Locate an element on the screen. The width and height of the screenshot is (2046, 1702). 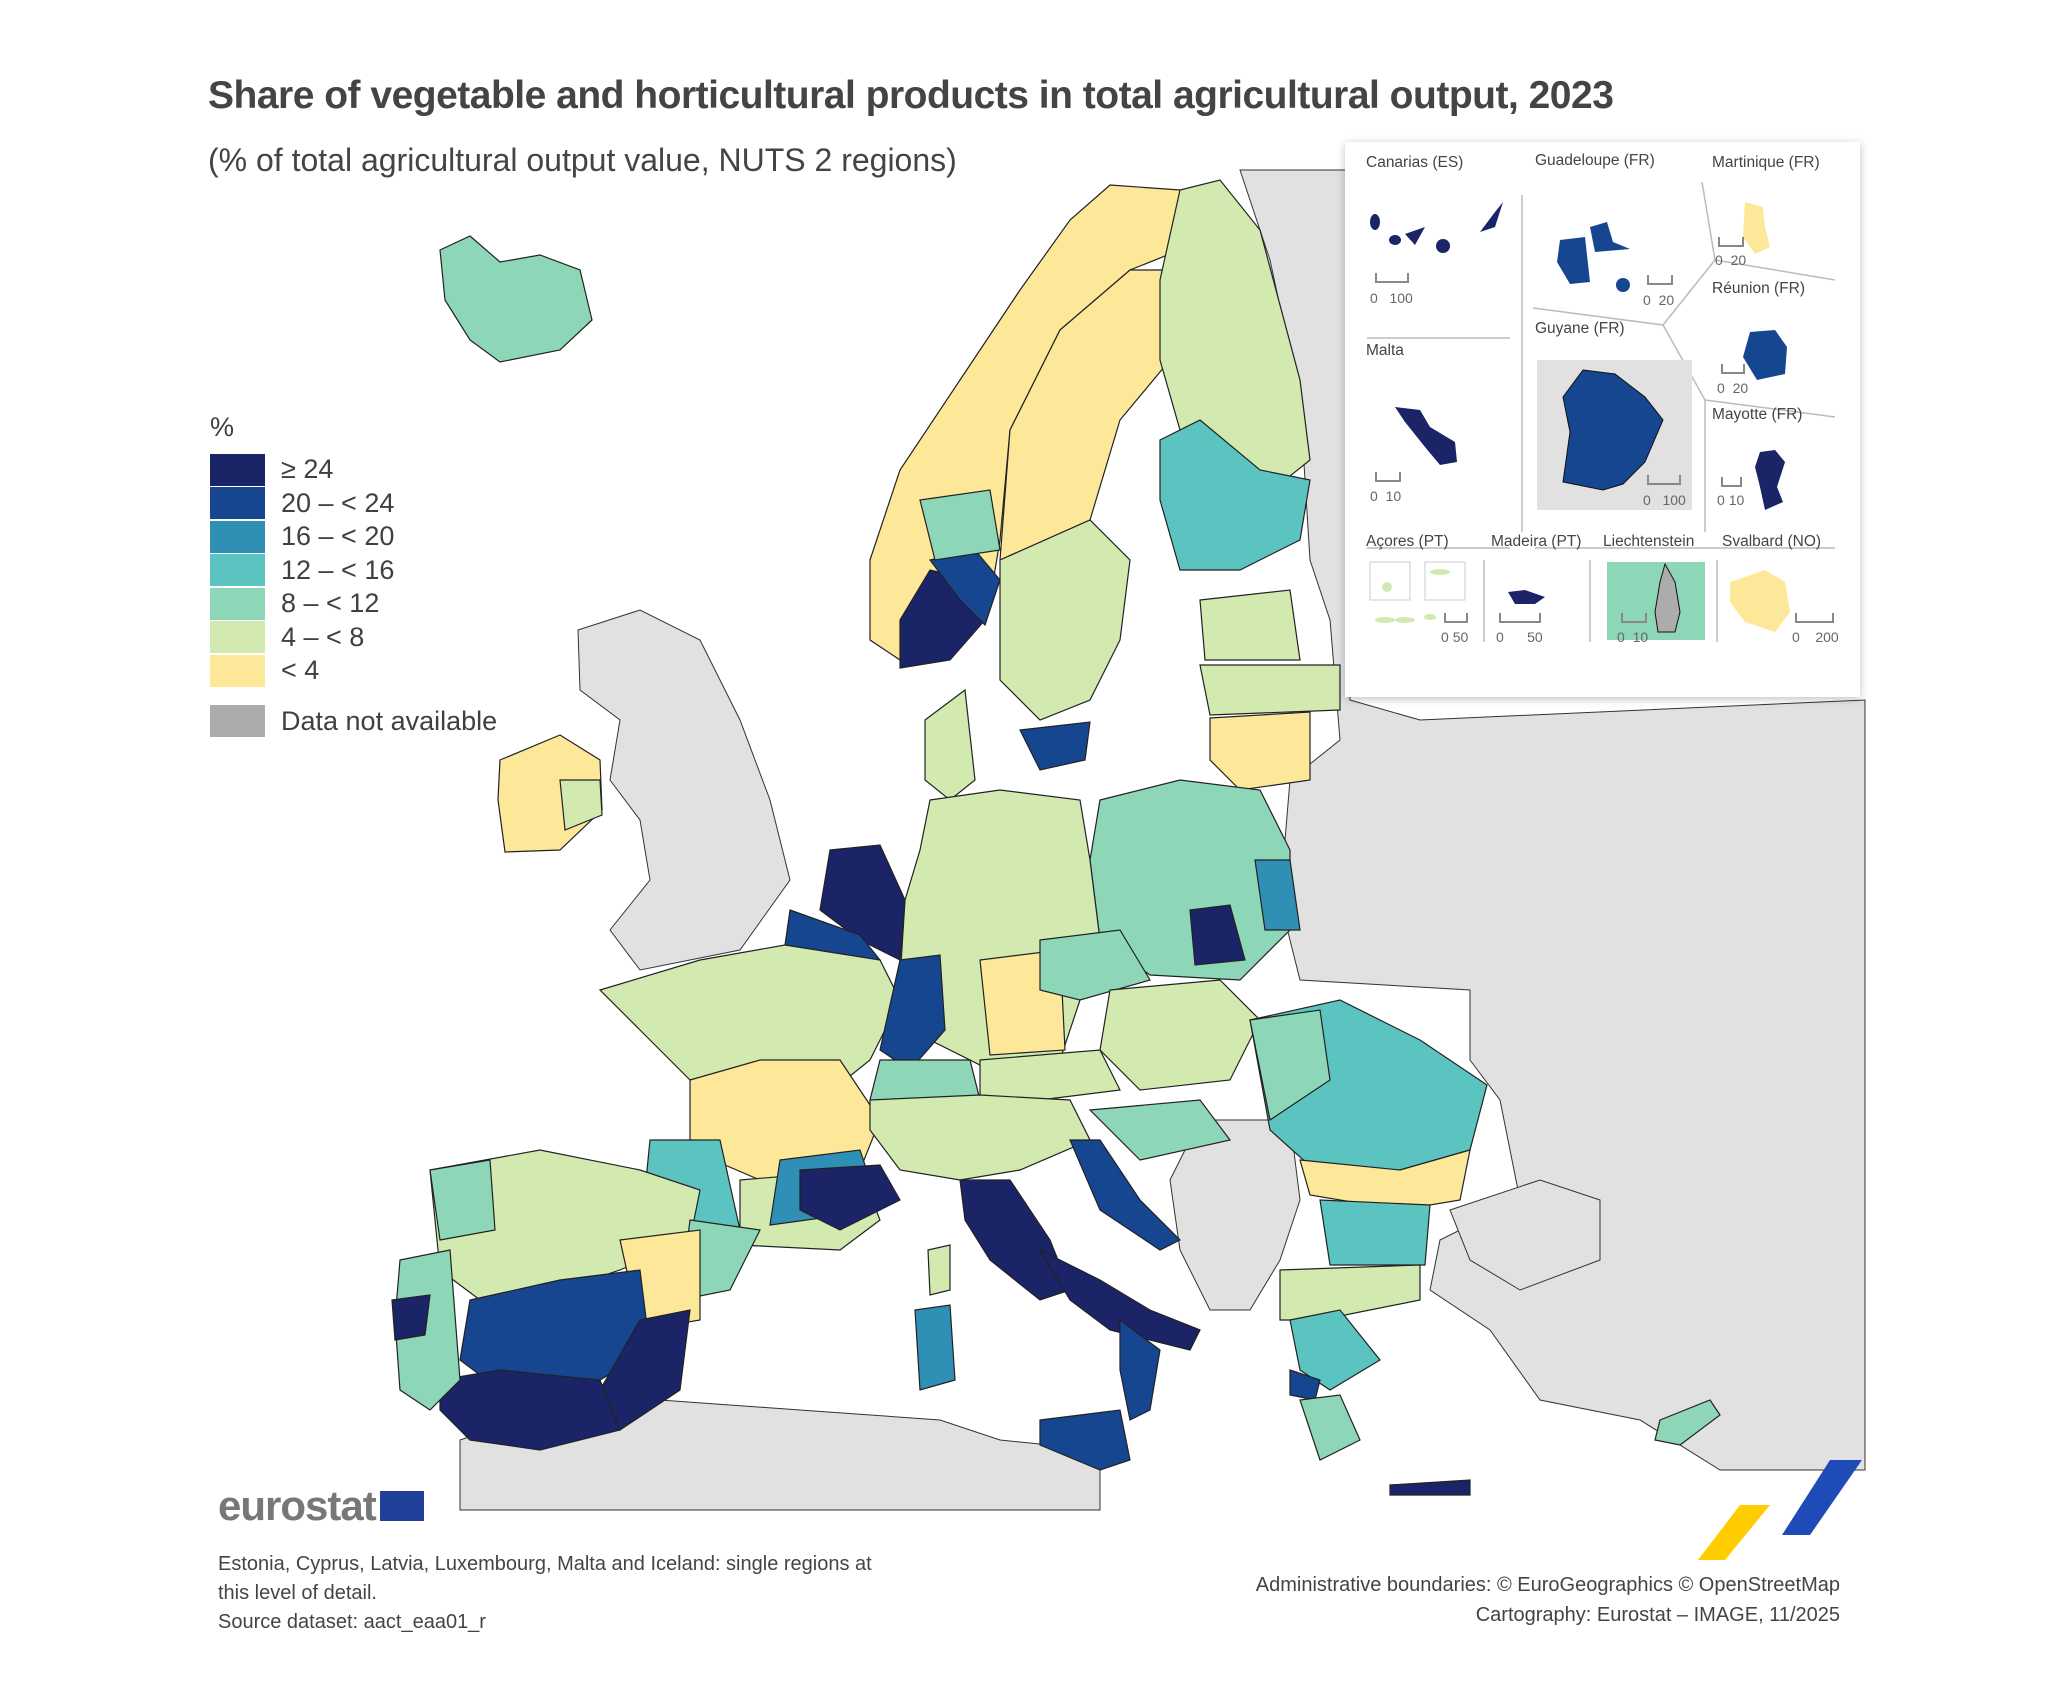
inset-mayotte-map is located at coordinates (1770, 480).